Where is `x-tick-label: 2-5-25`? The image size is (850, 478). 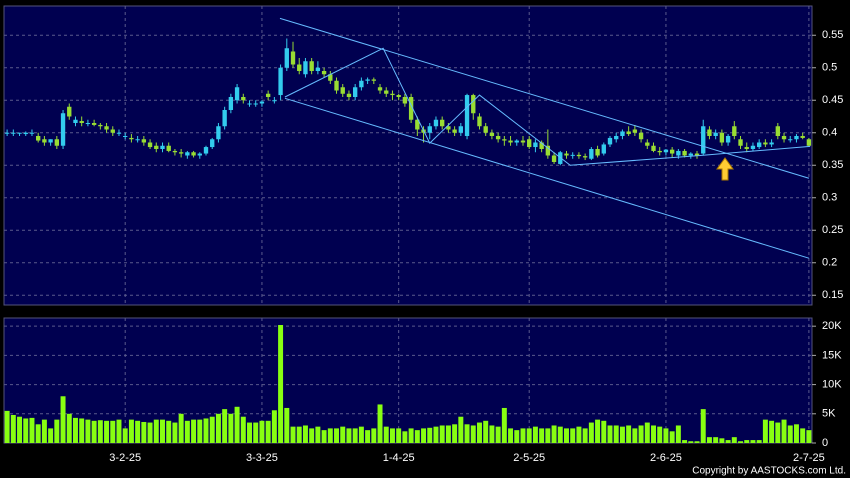 x-tick-label: 2-5-25 is located at coordinates (529, 458).